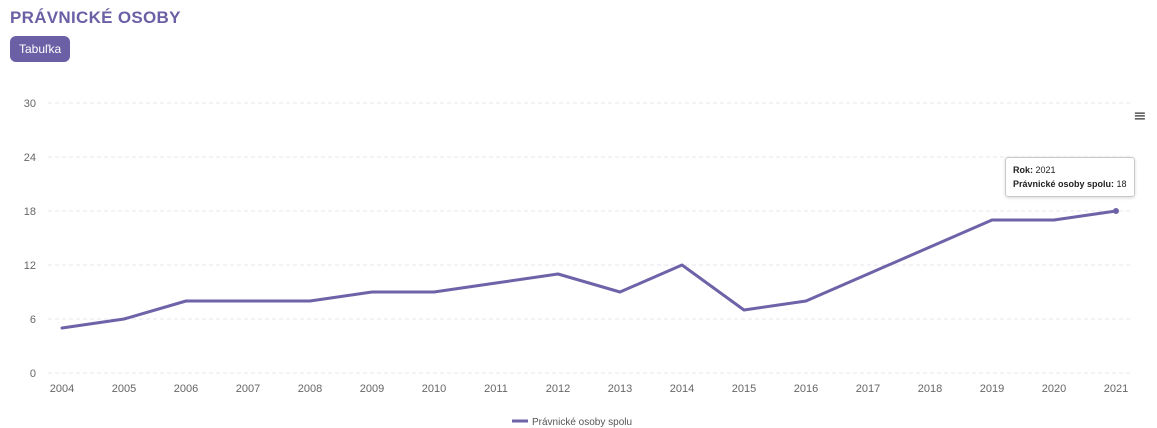 The height and width of the screenshot is (428, 1157). What do you see at coordinates (1054, 389) in the screenshot?
I see `x-tick-label: 2020` at bounding box center [1054, 389].